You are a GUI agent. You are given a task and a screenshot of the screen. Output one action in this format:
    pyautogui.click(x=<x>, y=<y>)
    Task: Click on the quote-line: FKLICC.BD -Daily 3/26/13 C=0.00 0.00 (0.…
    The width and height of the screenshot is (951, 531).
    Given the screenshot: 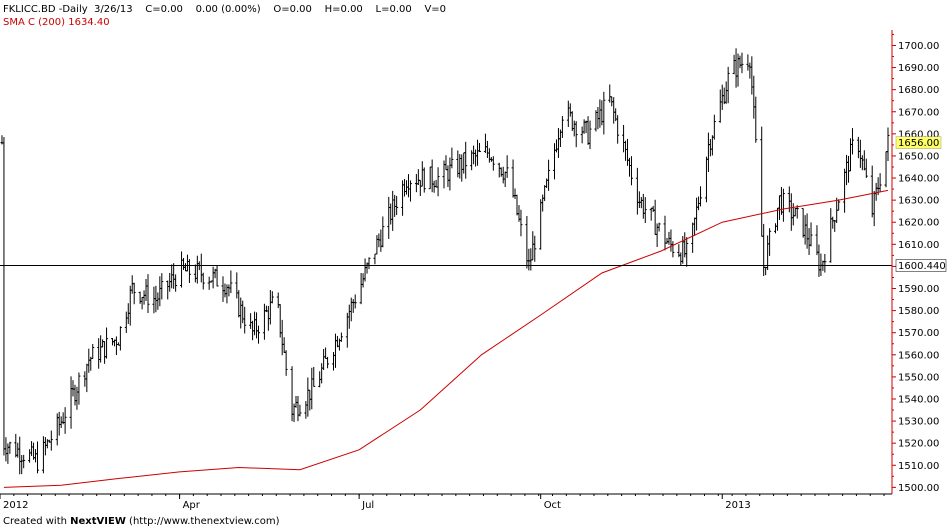 What is the action you would take?
    pyautogui.click(x=224, y=9)
    